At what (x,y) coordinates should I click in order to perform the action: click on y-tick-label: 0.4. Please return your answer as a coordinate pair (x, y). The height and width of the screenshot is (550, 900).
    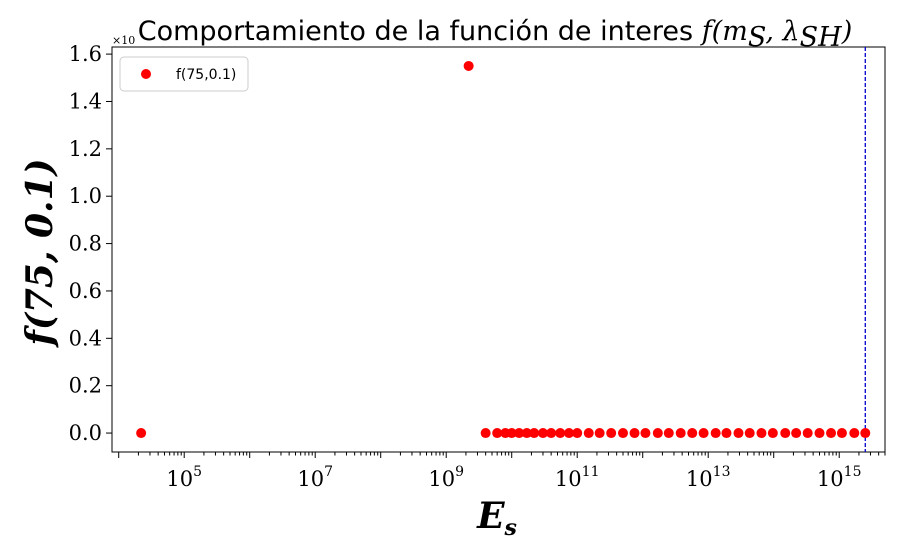
    Looking at the image, I should click on (85, 338).